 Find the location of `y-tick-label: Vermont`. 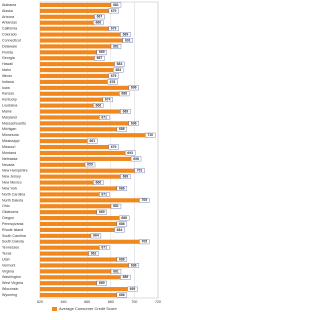

y-tick-label: Vermont is located at coordinates (8, 265).